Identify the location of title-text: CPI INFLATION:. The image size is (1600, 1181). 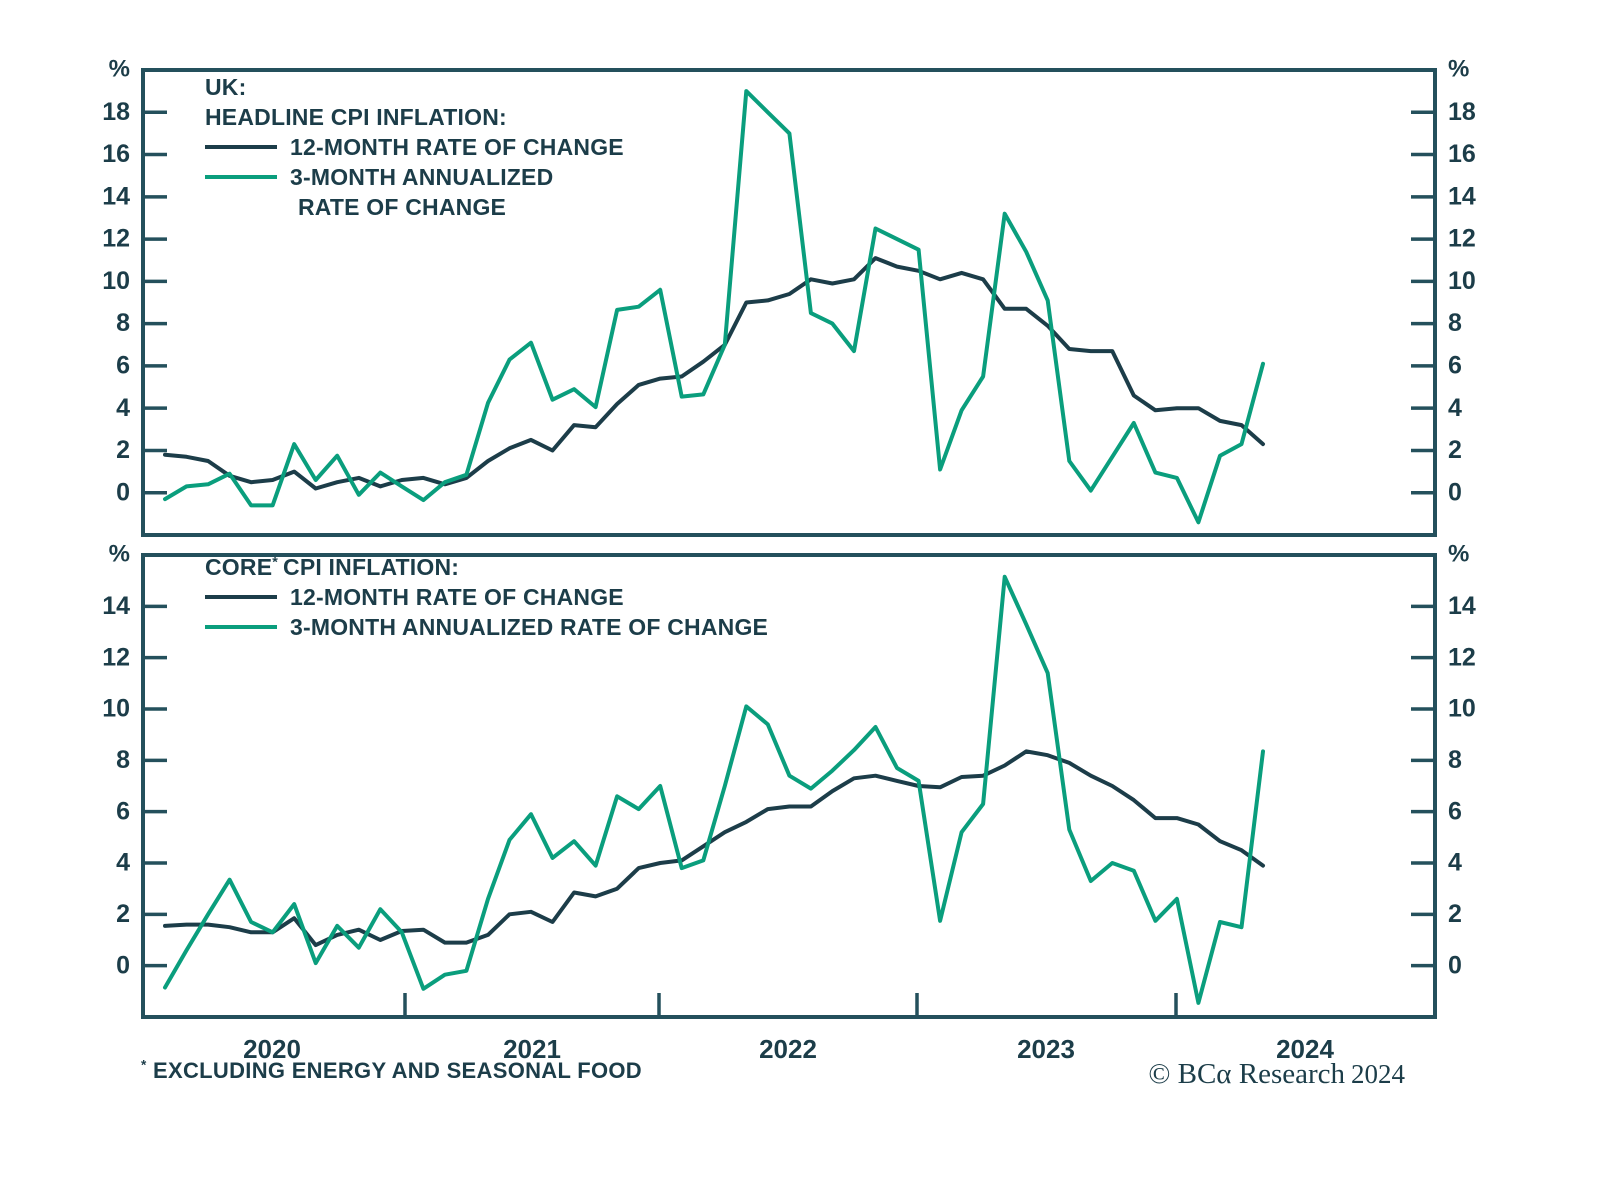
(371, 567).